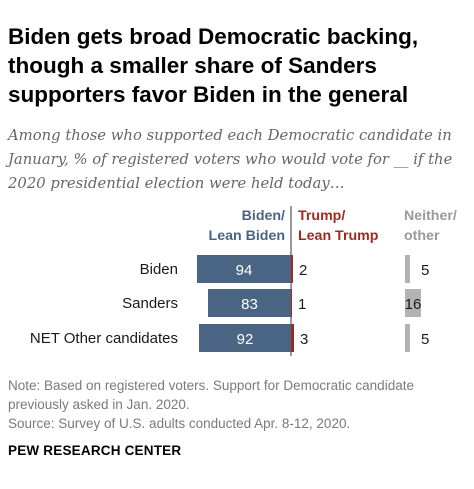 This screenshot has height=489, width=474. I want to click on bar-neither-net-other-candidates, so click(407, 338).